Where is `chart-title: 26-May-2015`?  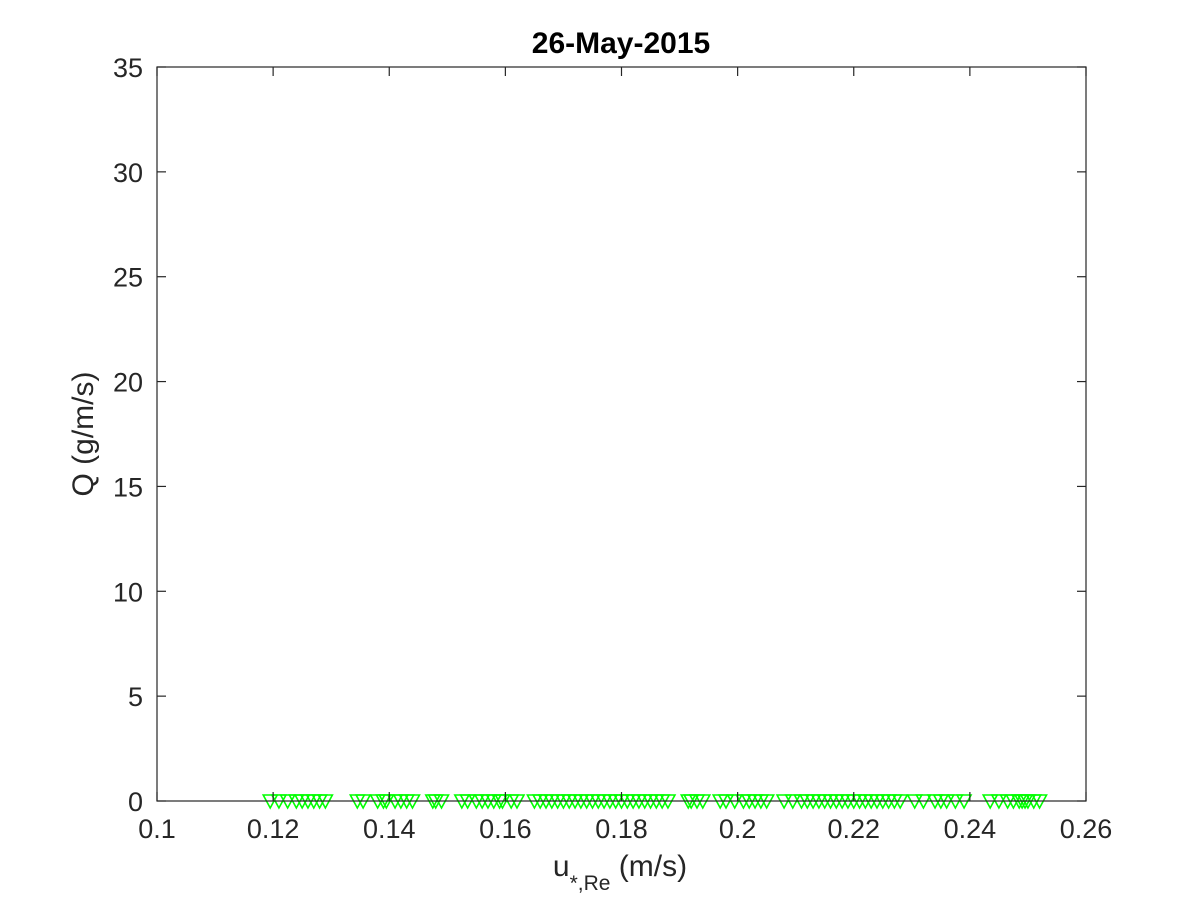
chart-title: 26-May-2015 is located at coordinates (621, 43).